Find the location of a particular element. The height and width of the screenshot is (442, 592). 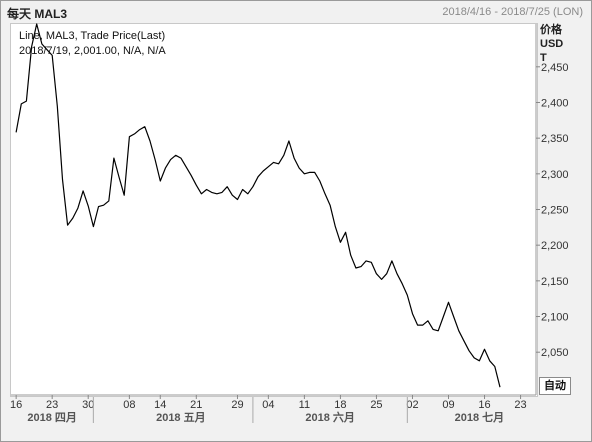

y-tick-label: 2,200 is located at coordinates (555, 246).